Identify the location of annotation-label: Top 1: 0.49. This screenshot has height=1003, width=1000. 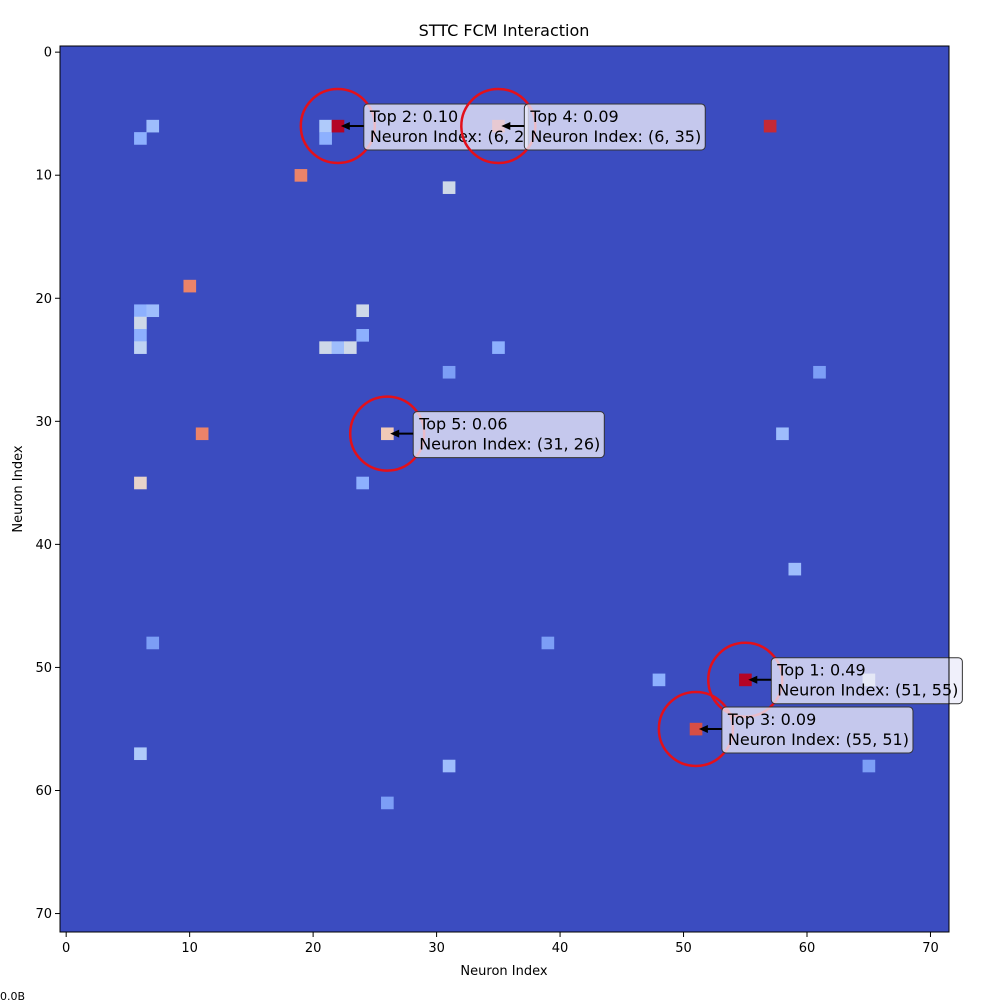
(820, 670).